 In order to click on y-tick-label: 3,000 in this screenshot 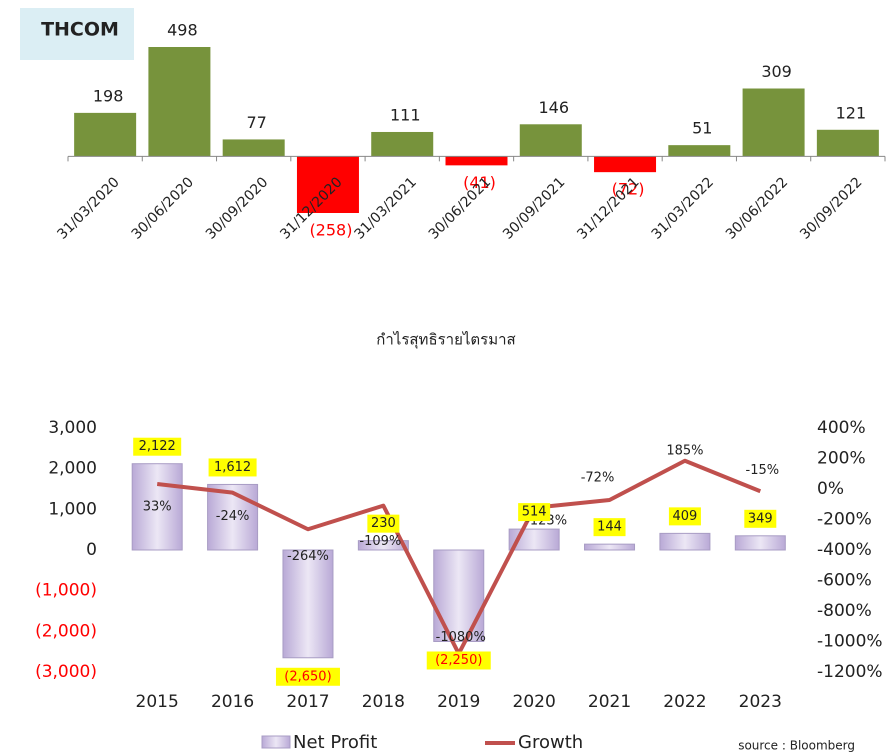, I will do `click(72, 428)`.